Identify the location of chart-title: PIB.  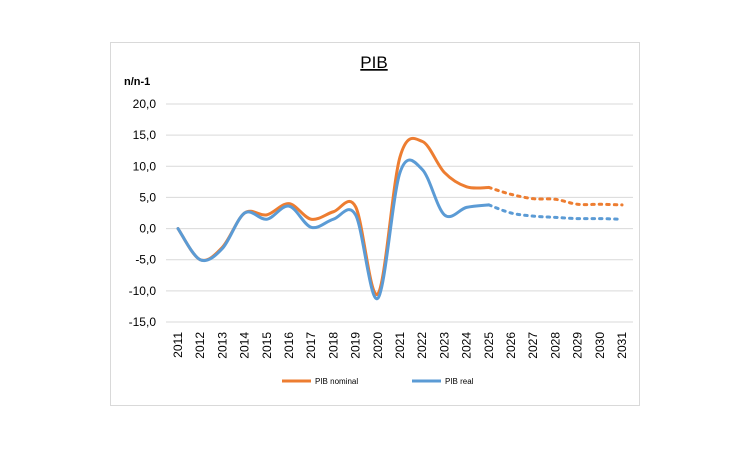
(373, 62).